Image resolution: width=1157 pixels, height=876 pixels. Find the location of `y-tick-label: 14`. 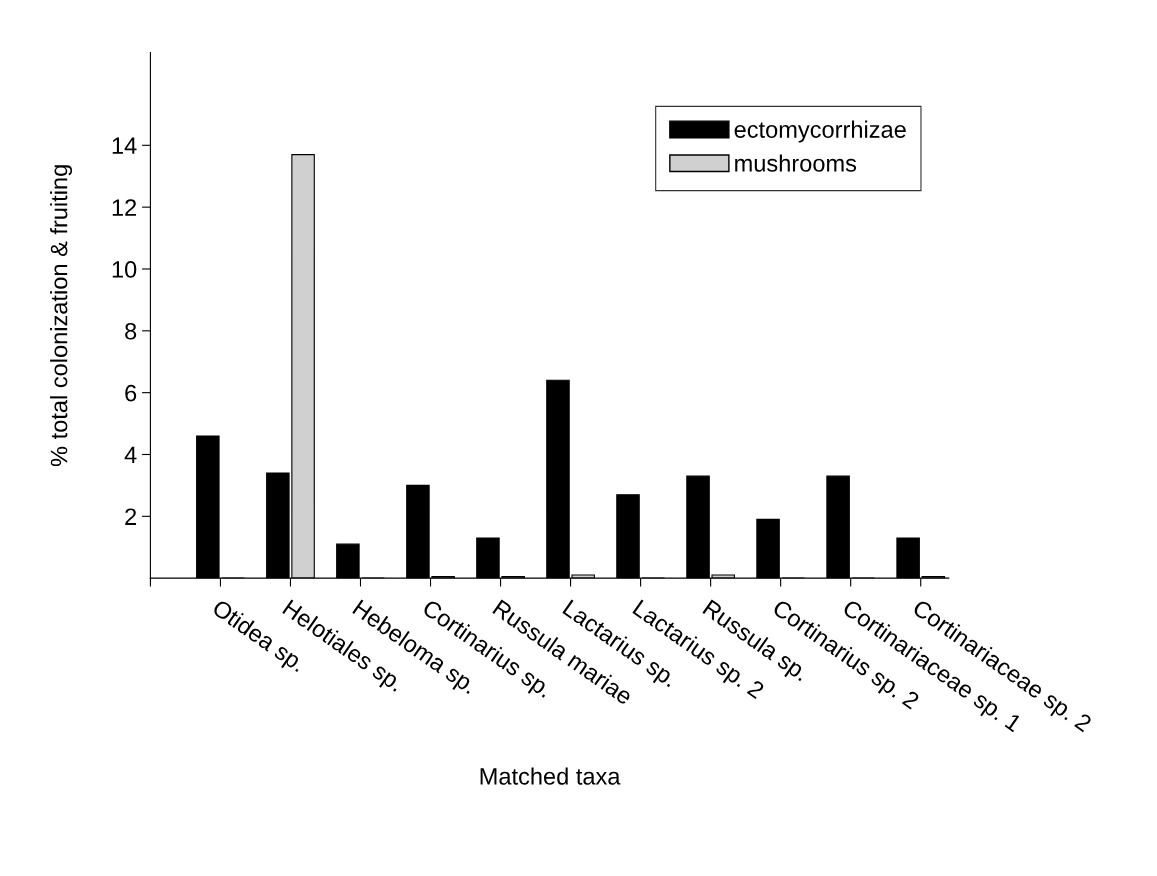

y-tick-label: 14 is located at coordinates (124, 145).